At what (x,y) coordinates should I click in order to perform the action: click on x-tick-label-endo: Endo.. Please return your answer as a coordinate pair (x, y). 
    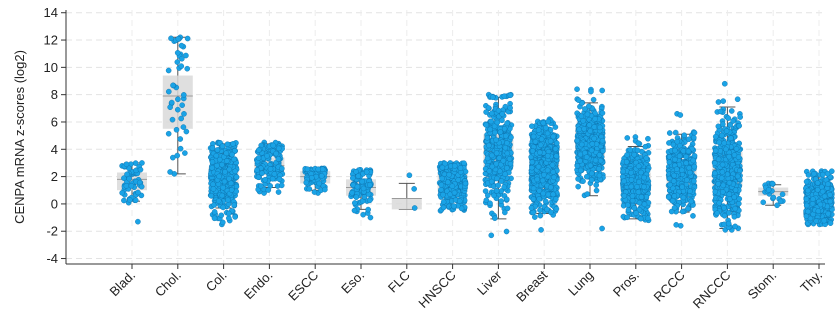
    Looking at the image, I should click on (258, 285).